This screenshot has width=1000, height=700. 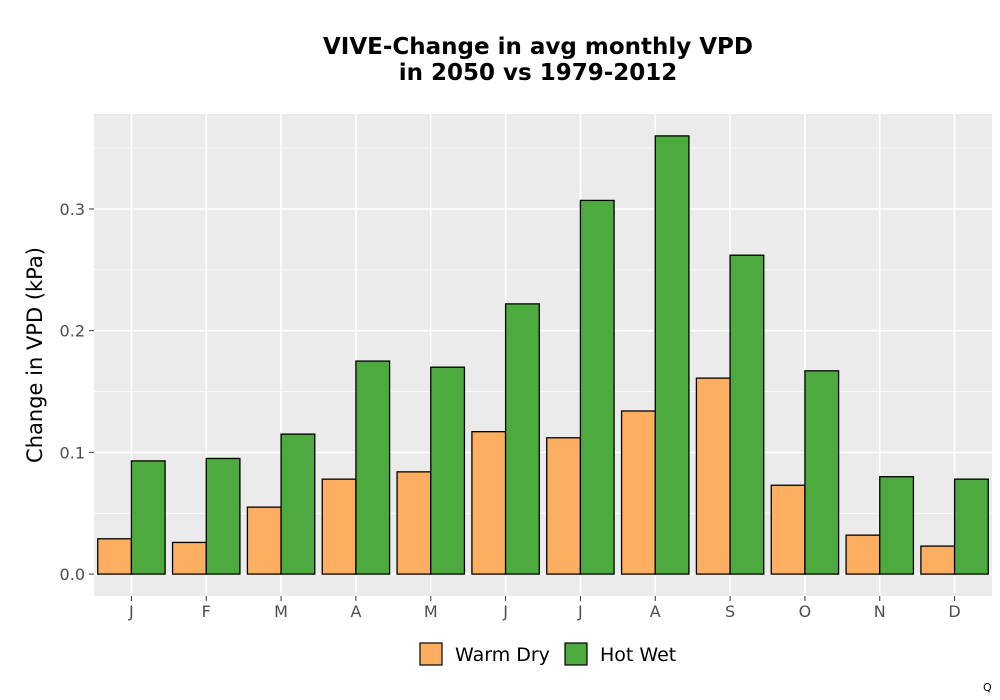 I want to click on legend: Warm Dry Hot Wet, so click(x=547, y=654).